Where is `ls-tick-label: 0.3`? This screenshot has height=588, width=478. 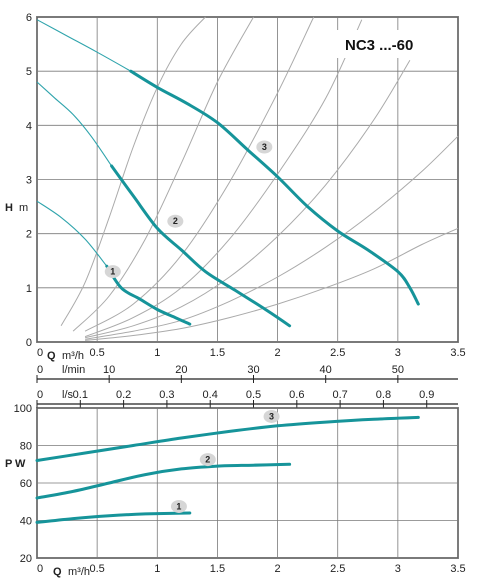
ls-tick-label: 0.3 is located at coordinates (166, 395).